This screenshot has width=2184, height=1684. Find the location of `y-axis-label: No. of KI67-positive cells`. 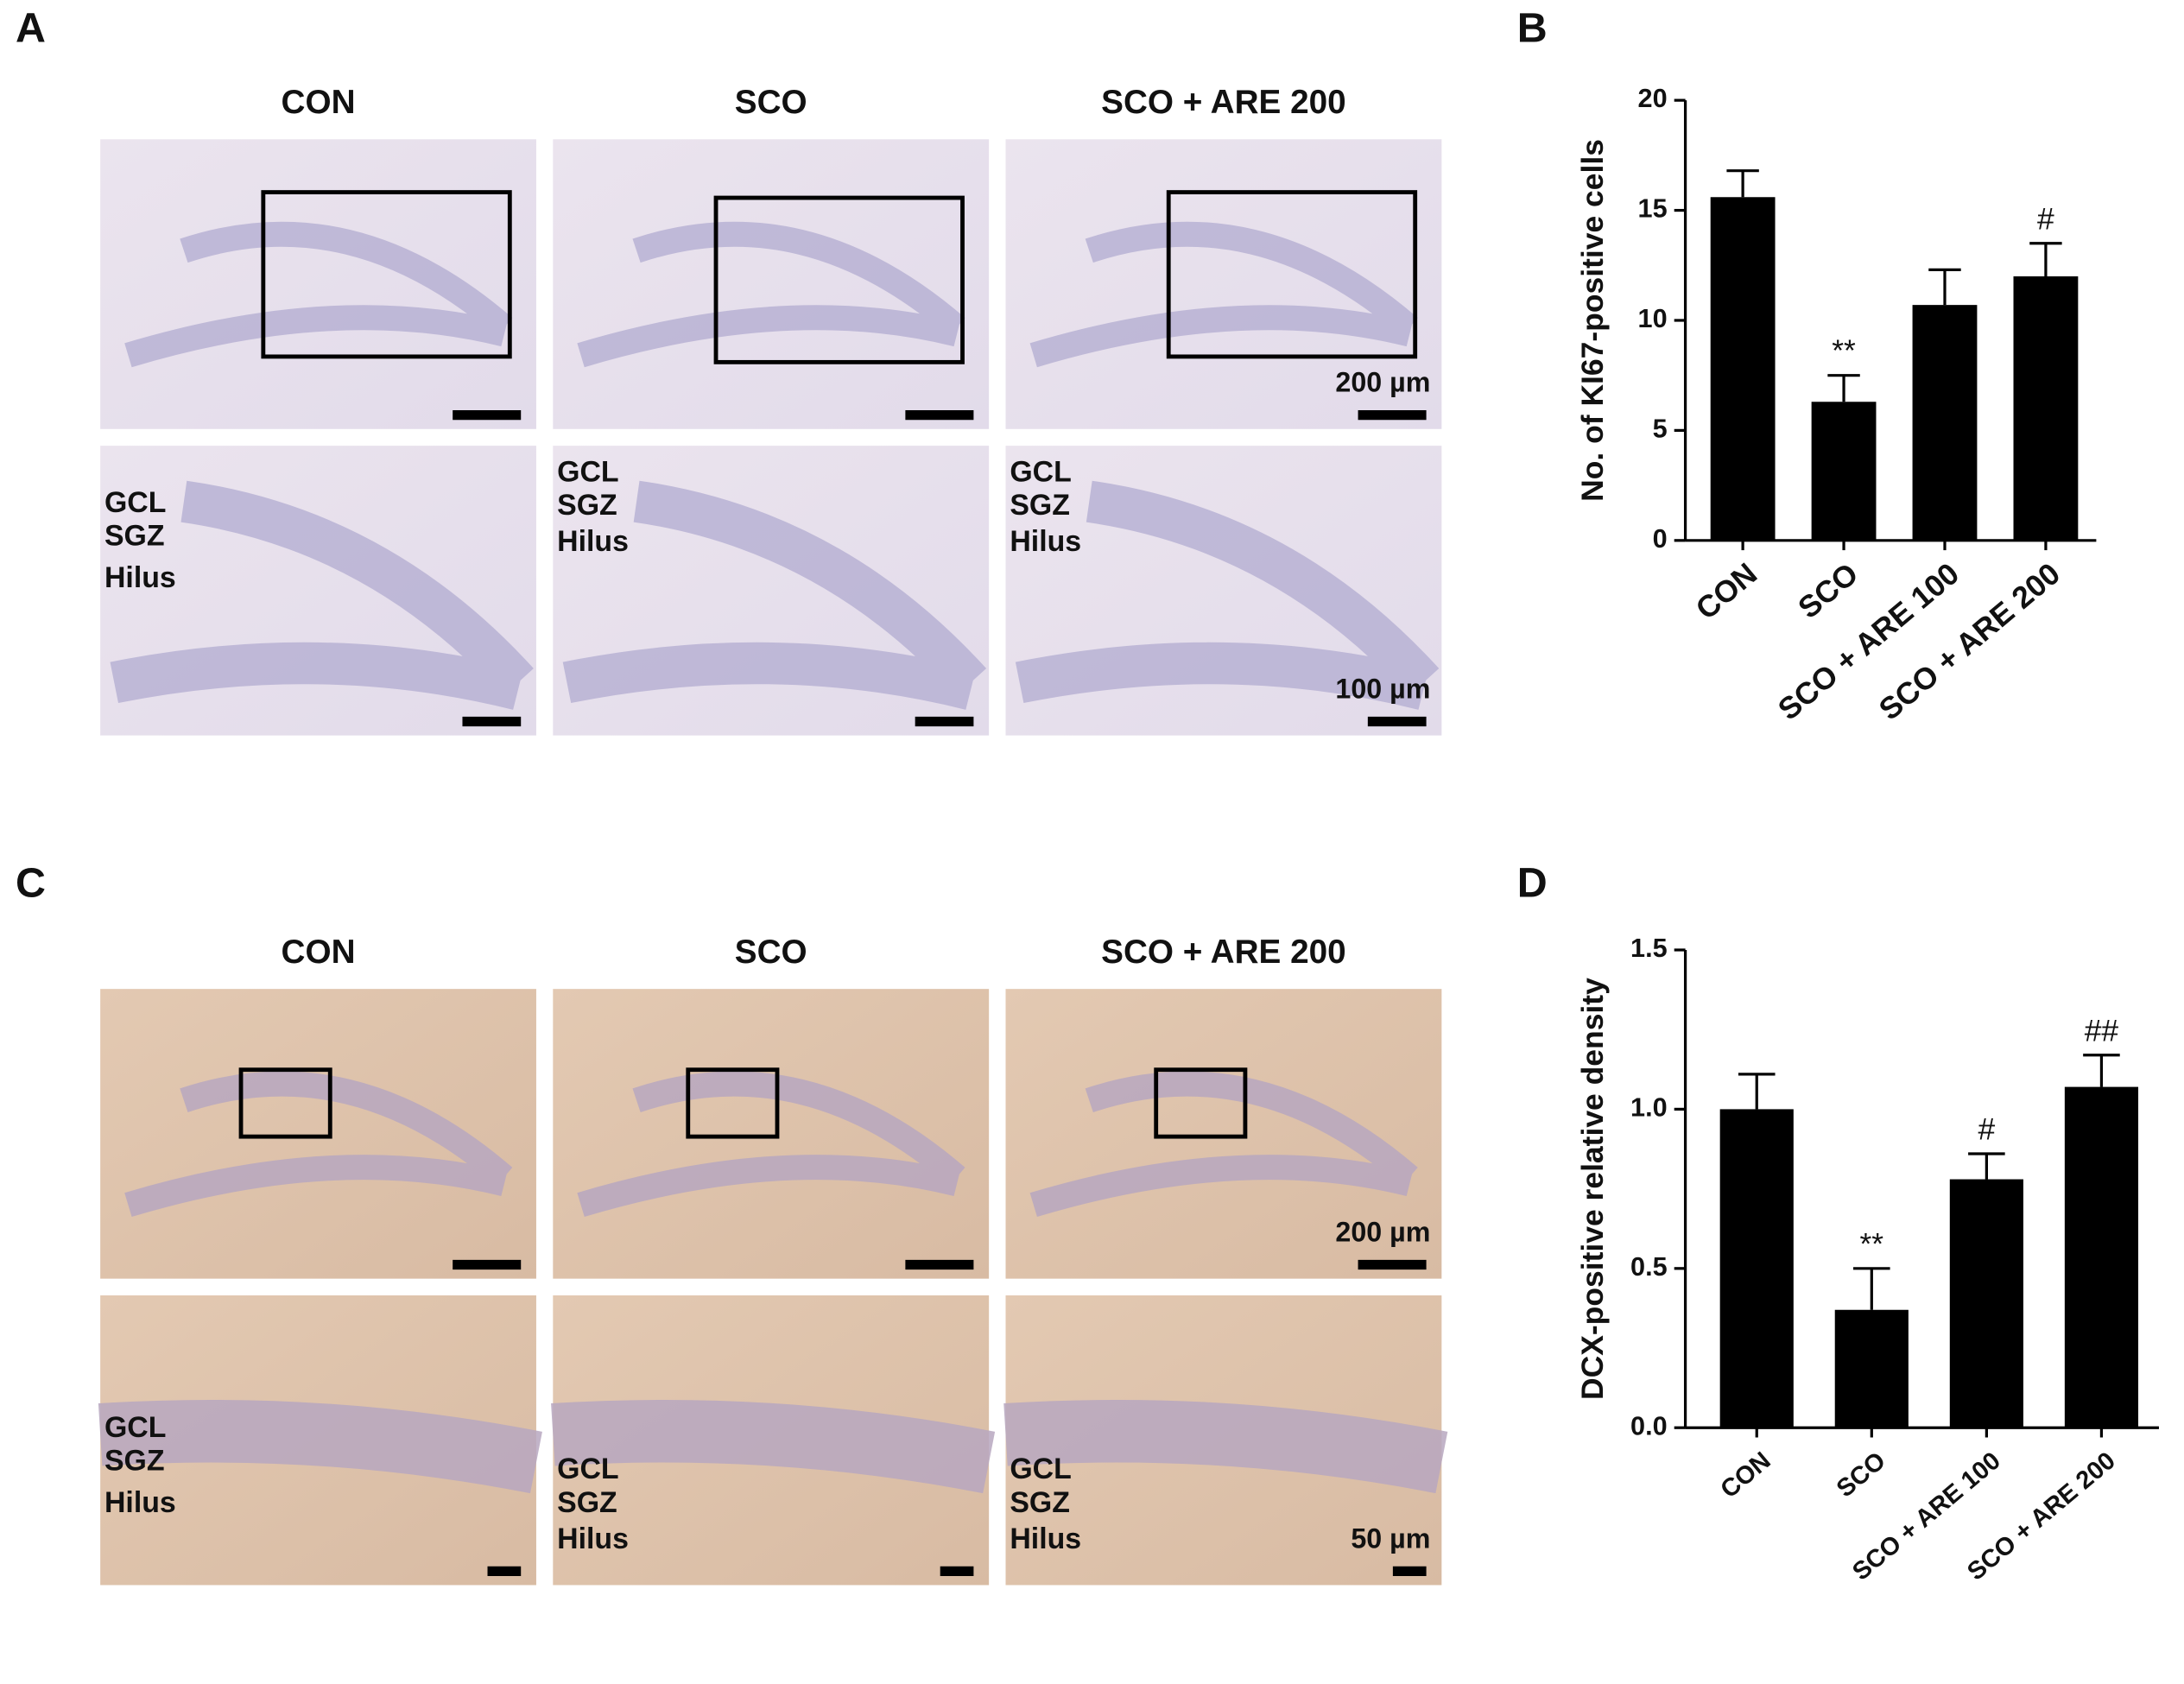

y-axis-label: No. of KI67-positive cells is located at coordinates (1593, 320).